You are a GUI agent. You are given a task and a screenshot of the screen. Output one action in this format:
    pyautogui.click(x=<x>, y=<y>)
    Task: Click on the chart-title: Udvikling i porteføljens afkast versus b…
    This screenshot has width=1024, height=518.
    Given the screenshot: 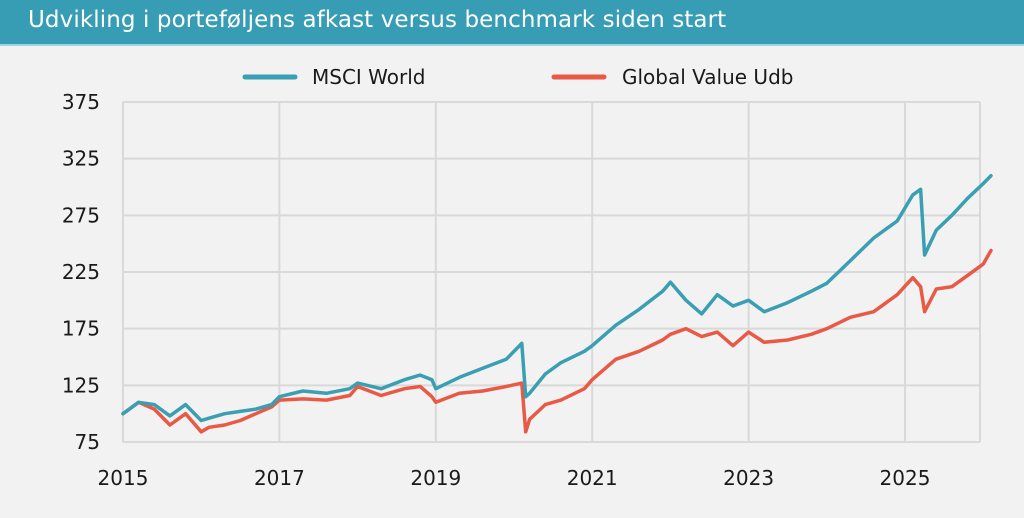 What is the action you would take?
    pyautogui.click(x=377, y=20)
    